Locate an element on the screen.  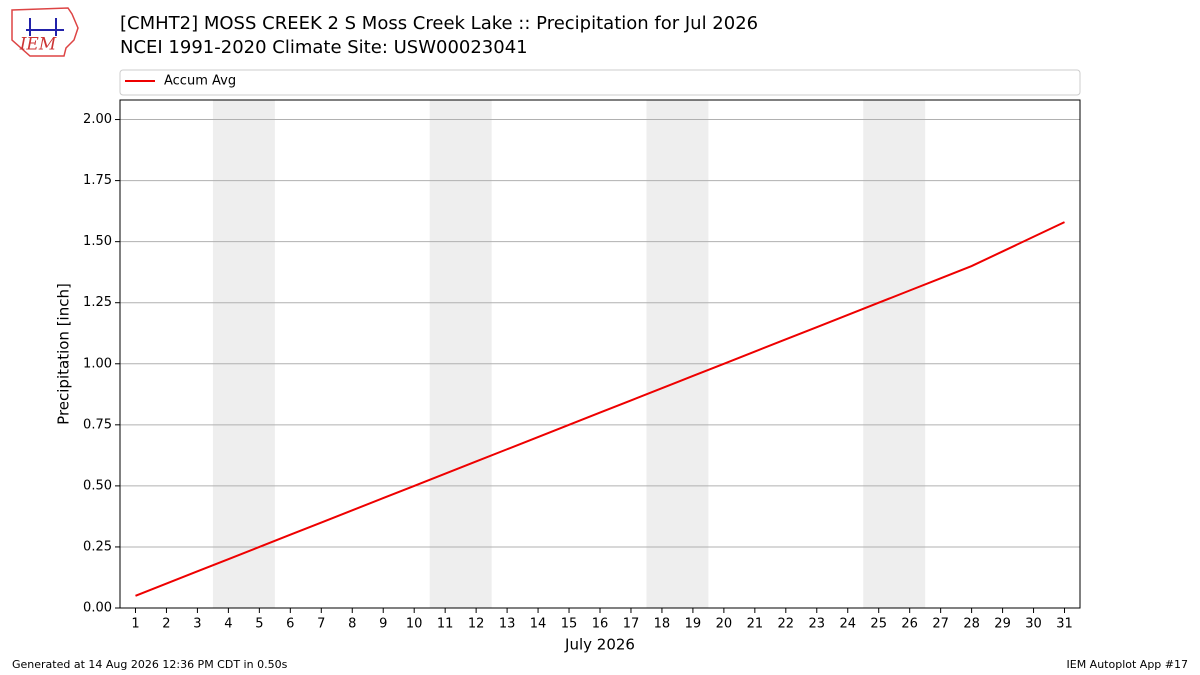
x-tick-label: 31 is located at coordinates (1064, 624).